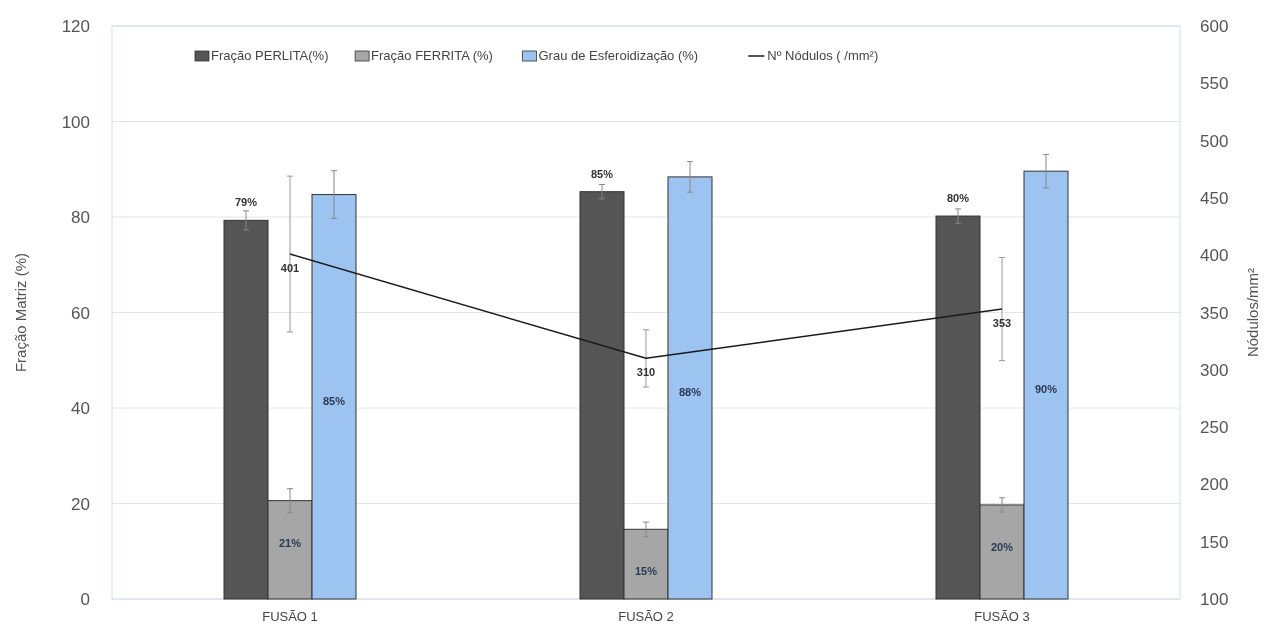 Image resolution: width=1271 pixels, height=634 pixels. Describe the element at coordinates (85, 599) in the screenshot. I see `y-tick-label: 0` at that location.